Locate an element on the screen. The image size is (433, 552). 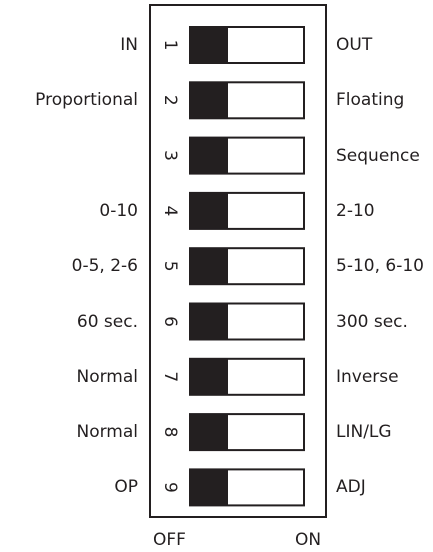
switch-5-number: 5 is located at coordinates (170, 266).